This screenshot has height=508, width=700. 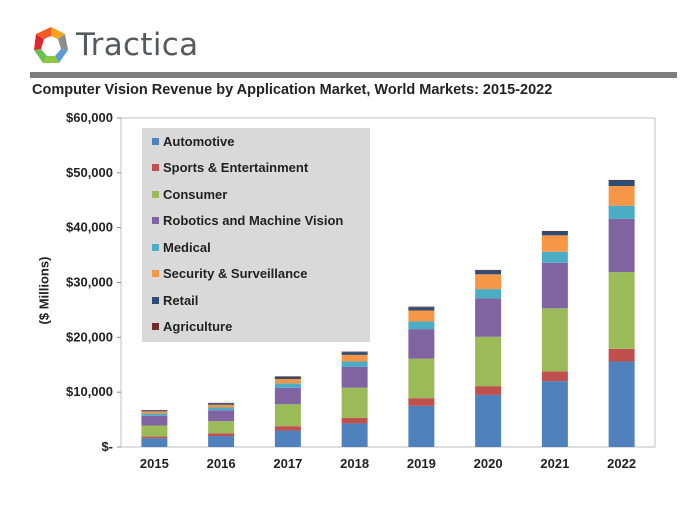 What do you see at coordinates (51, 44) in the screenshot?
I see `tractica-logo-icon` at bounding box center [51, 44].